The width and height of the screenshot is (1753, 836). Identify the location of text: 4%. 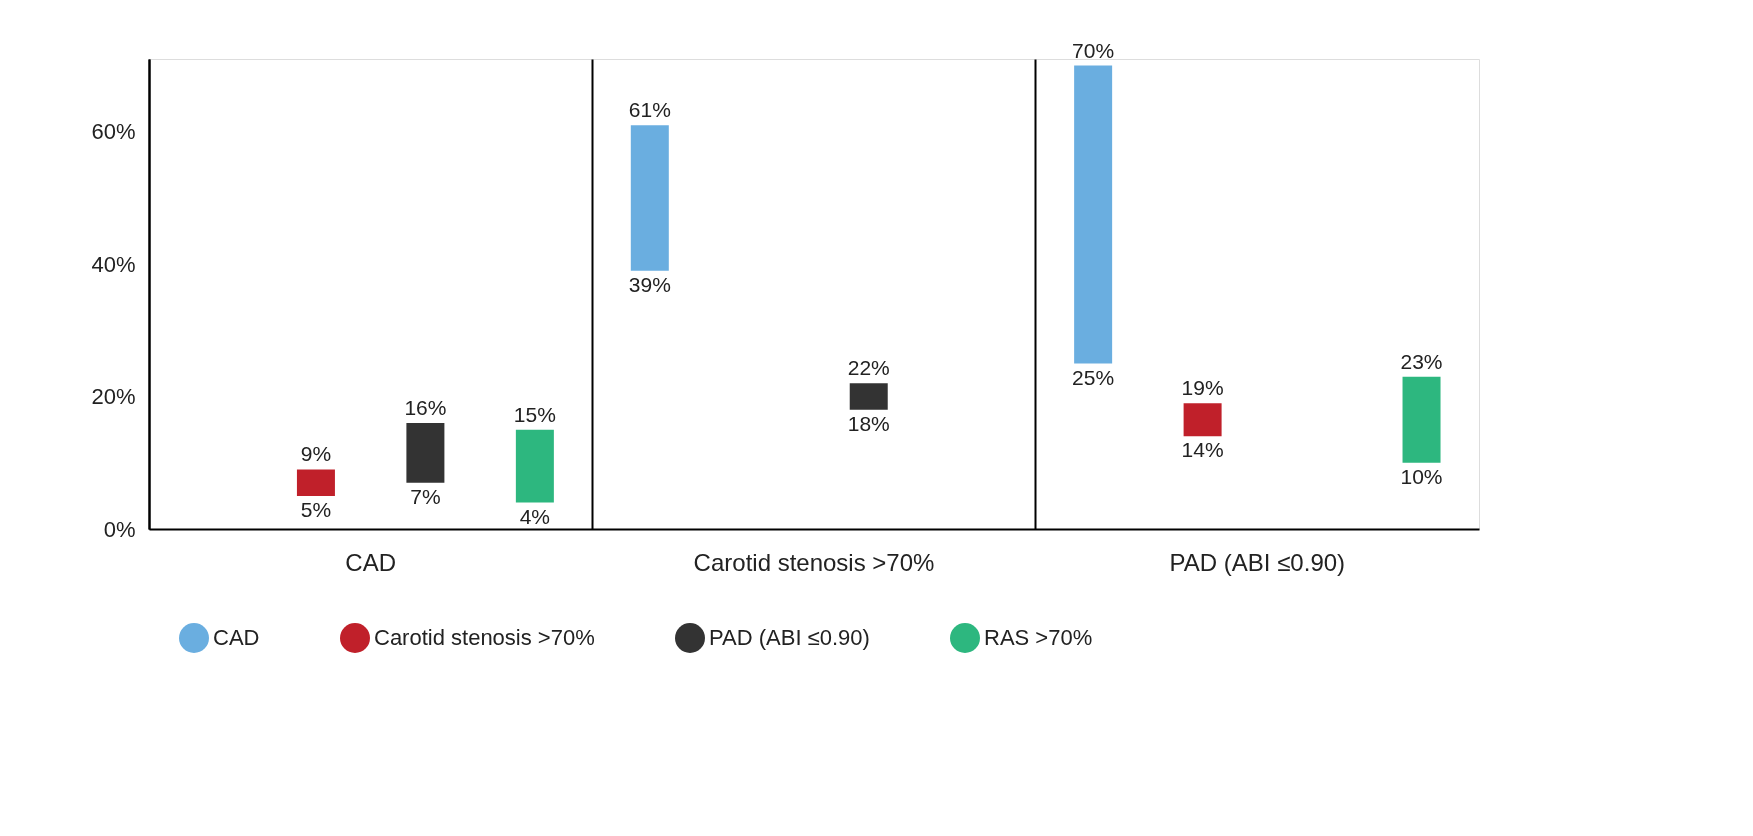
(535, 516).